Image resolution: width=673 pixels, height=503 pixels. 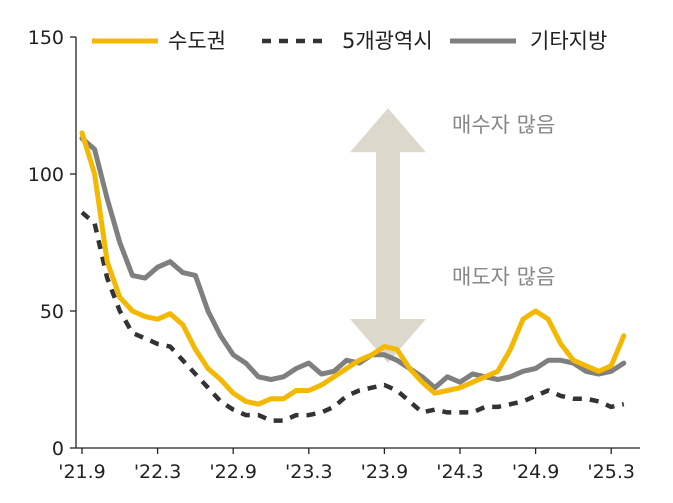 I want to click on arrow-shape, so click(x=388, y=236).